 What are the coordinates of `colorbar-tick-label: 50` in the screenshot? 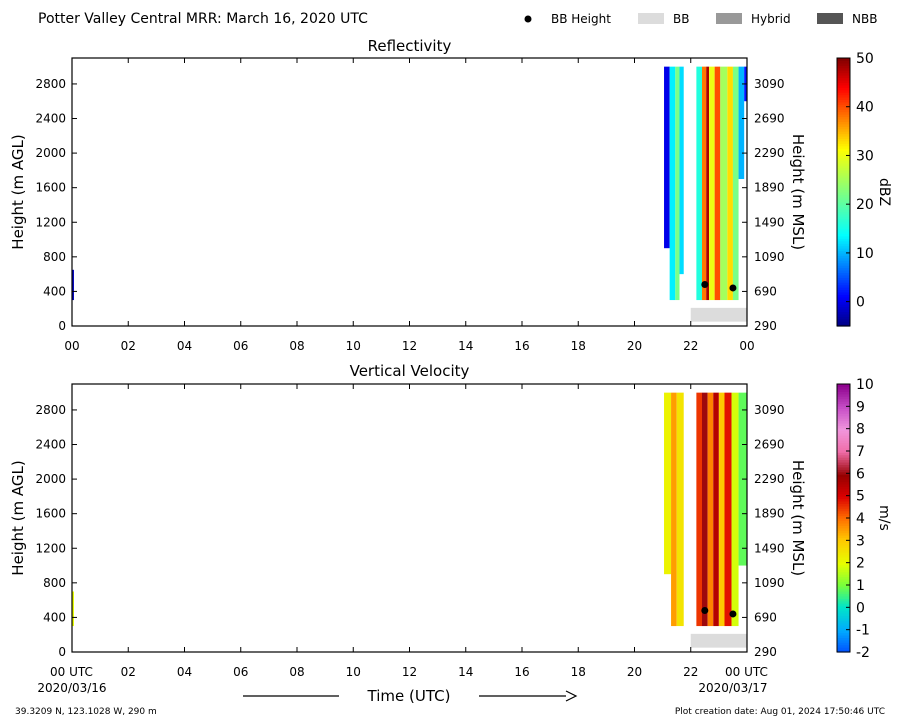 It's located at (865, 59).